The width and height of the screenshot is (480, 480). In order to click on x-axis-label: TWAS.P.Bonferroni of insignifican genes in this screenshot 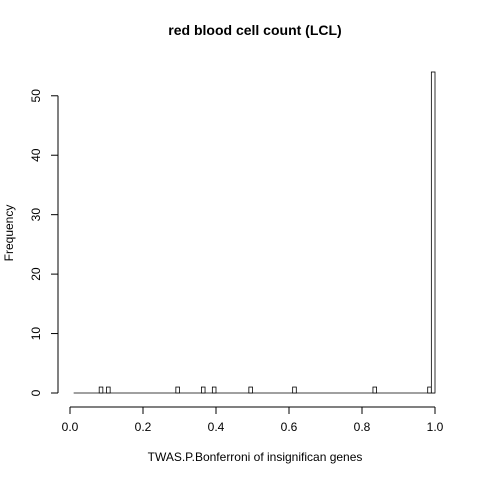, I will do `click(255, 457)`.